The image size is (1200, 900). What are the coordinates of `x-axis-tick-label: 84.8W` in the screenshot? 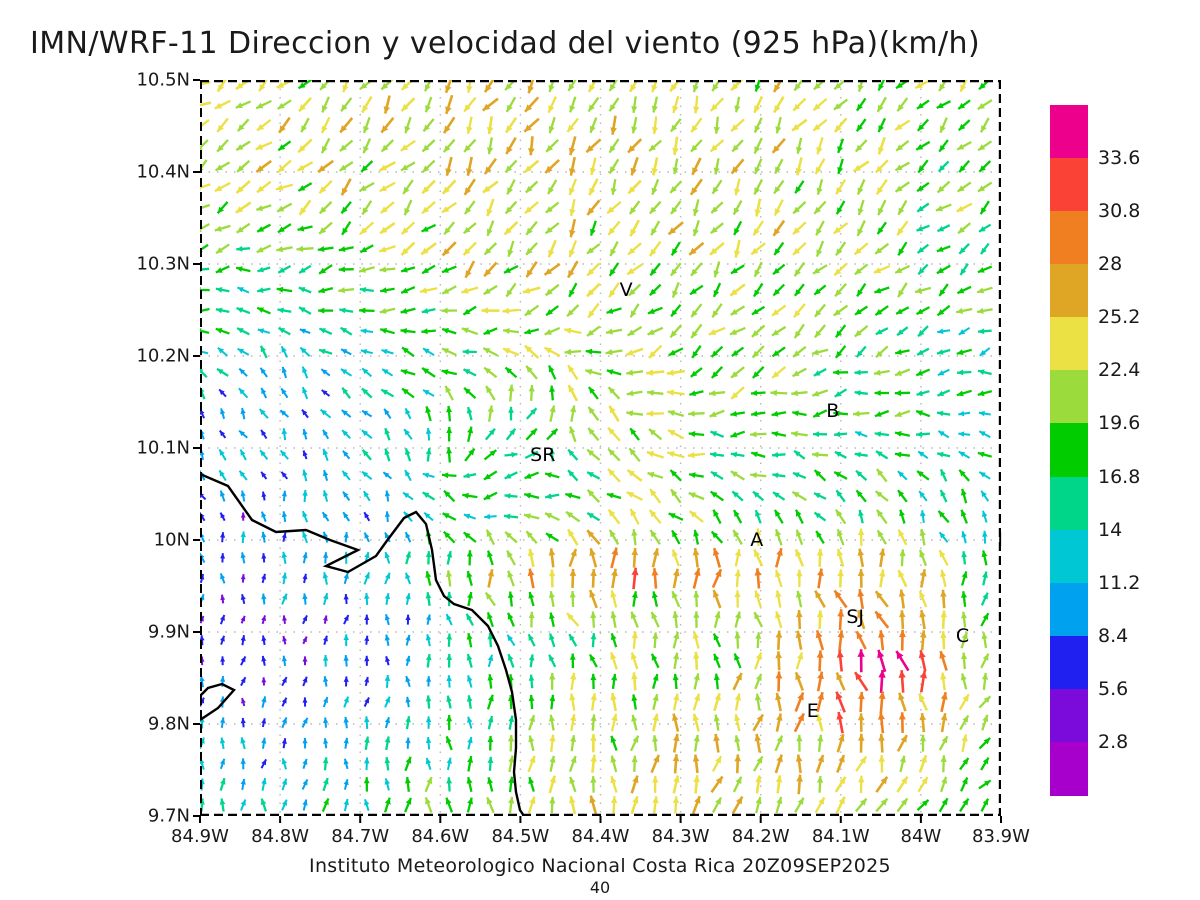 It's located at (280, 836).